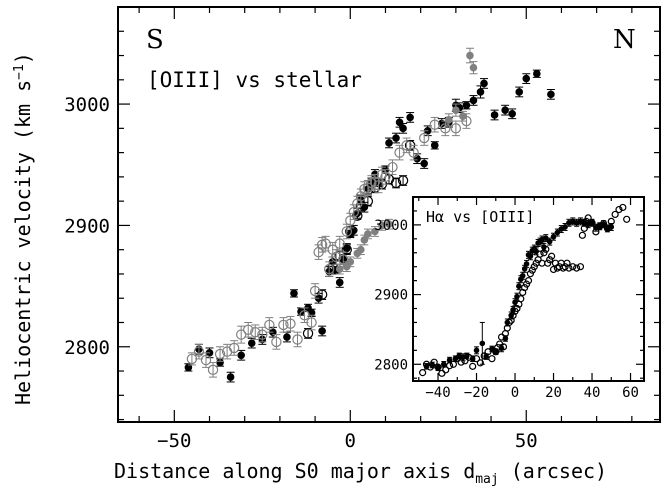 This screenshot has width=669, height=487. What do you see at coordinates (630, 393) in the screenshot?
I see `x-tick-label: 60` at bounding box center [630, 393].